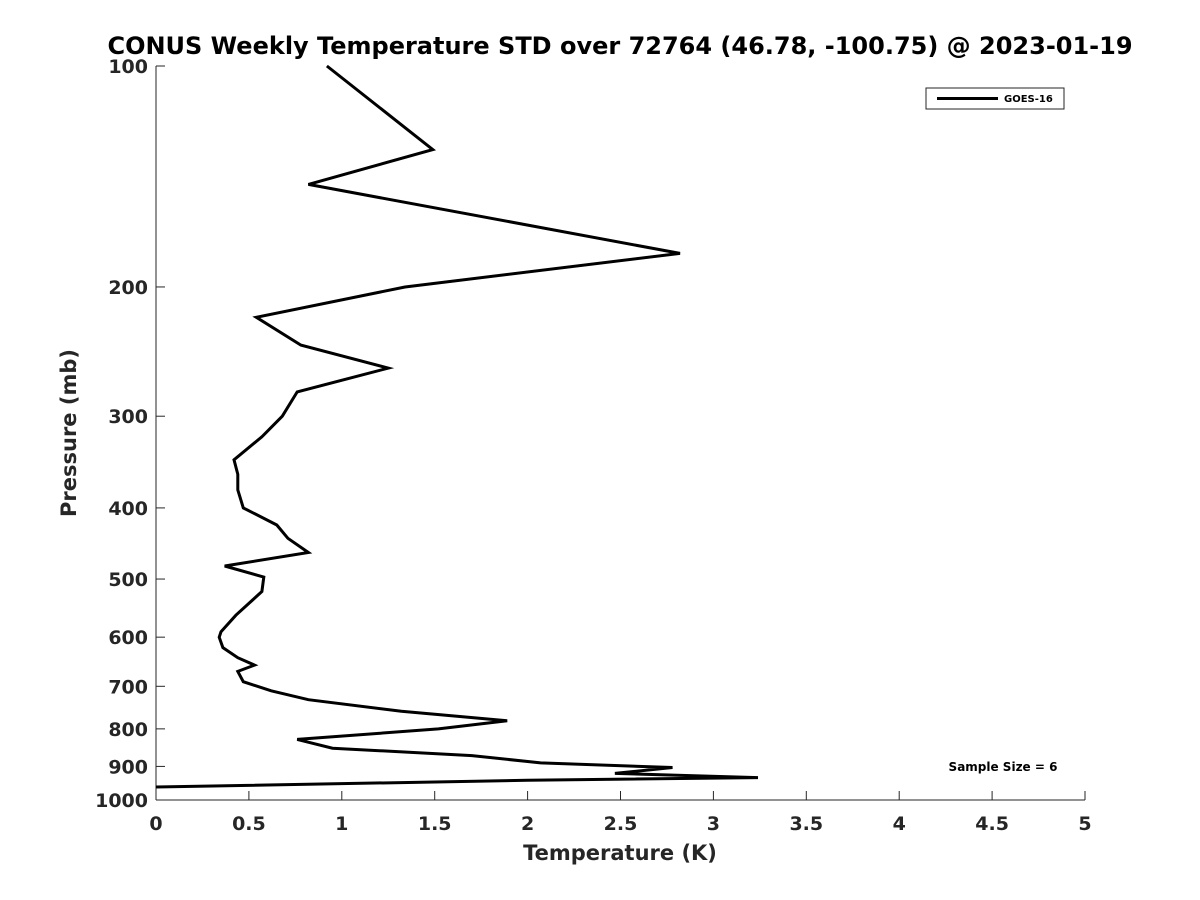  Describe the element at coordinates (128, 509) in the screenshot. I see `y-tick-label: 400` at that location.